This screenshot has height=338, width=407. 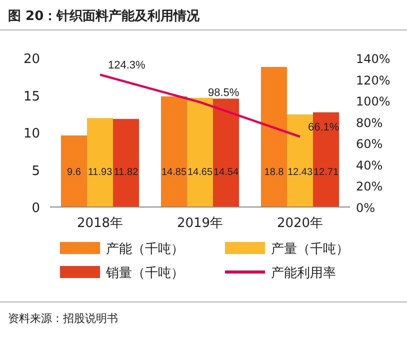 What do you see at coordinates (373, 80) in the screenshot?
I see `y2-tick-label: 120%` at bounding box center [373, 80].